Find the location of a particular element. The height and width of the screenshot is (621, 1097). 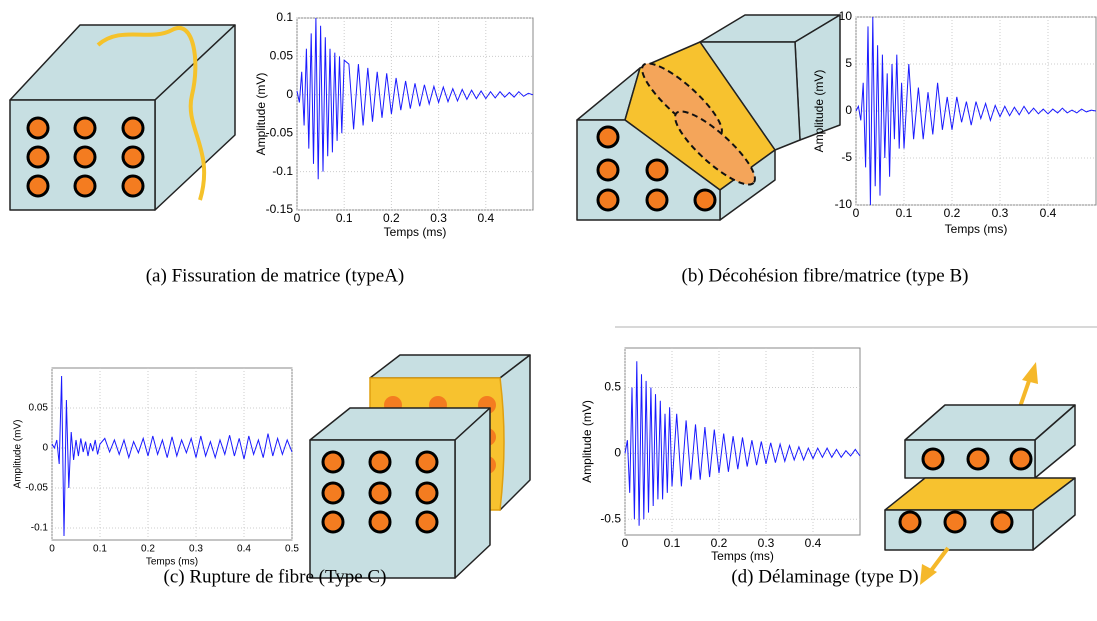

slab-diagram-d is located at coordinates (980, 473).